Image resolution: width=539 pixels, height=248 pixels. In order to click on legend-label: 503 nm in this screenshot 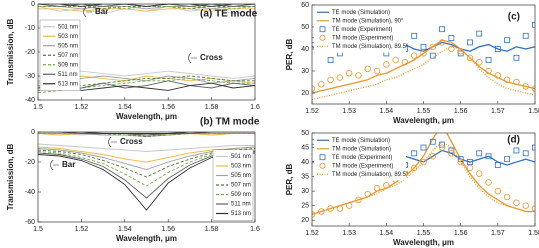, I will do `click(241, 167)`.